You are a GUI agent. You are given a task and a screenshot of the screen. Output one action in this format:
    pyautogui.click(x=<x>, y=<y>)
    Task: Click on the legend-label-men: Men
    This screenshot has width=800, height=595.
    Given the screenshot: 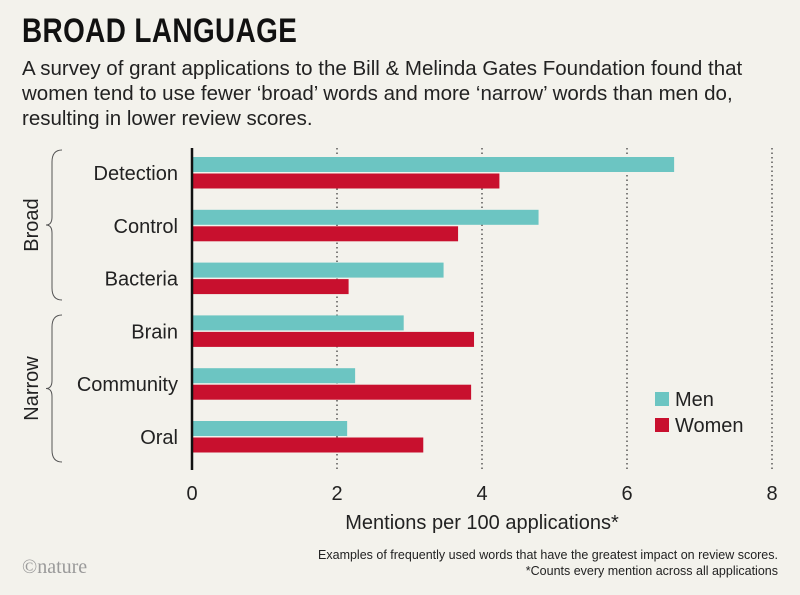 What is the action you would take?
    pyautogui.click(x=694, y=400)
    